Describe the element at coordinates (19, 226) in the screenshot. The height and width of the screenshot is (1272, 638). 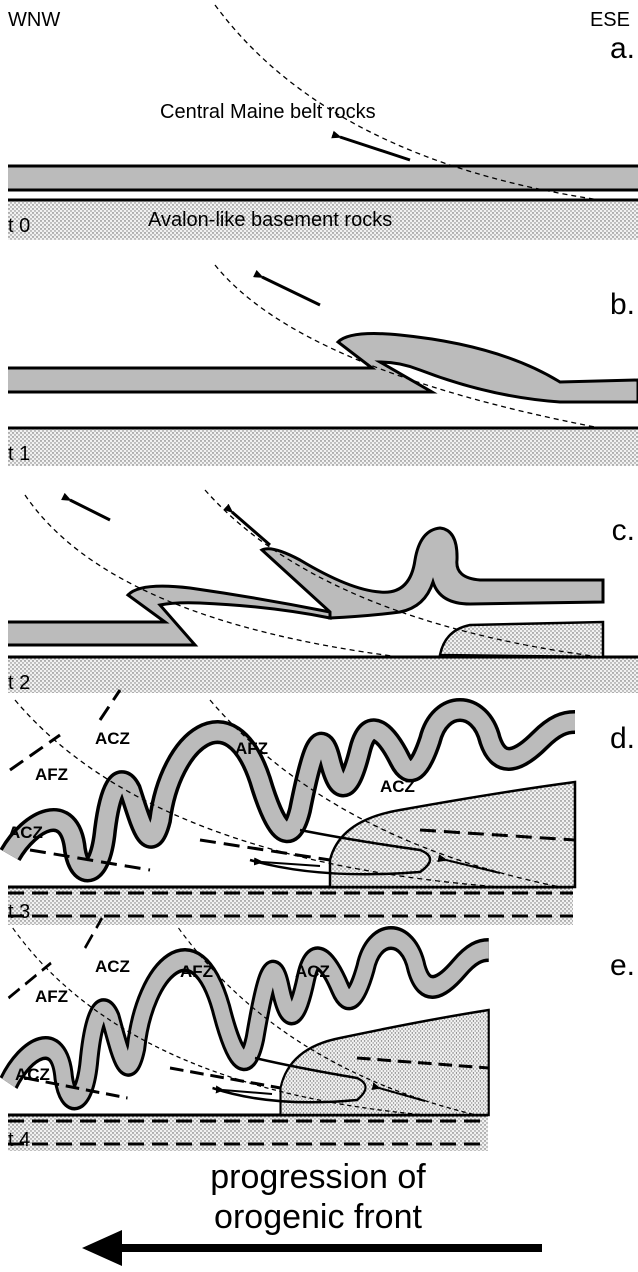
I see `time-label: t 0` at that location.